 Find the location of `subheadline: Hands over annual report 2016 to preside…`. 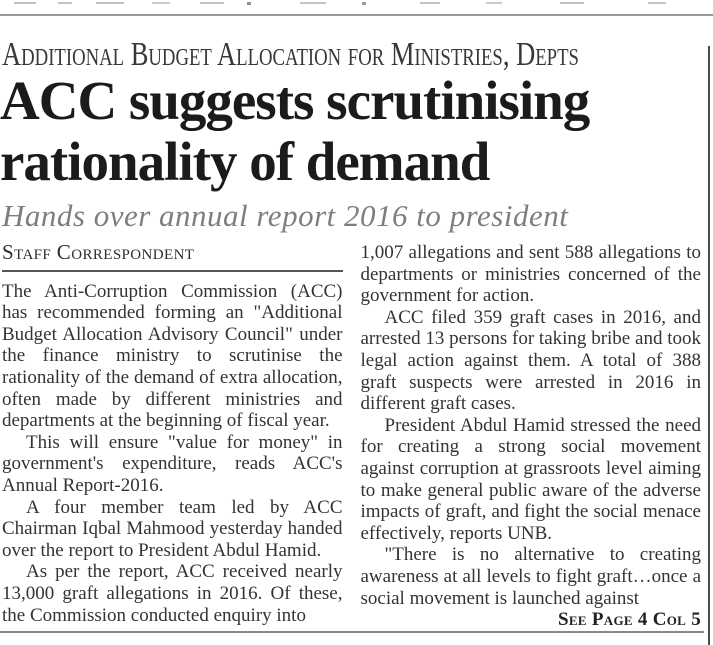

subheadline: Hands over annual report 2016 to preside… is located at coordinates (285, 215).